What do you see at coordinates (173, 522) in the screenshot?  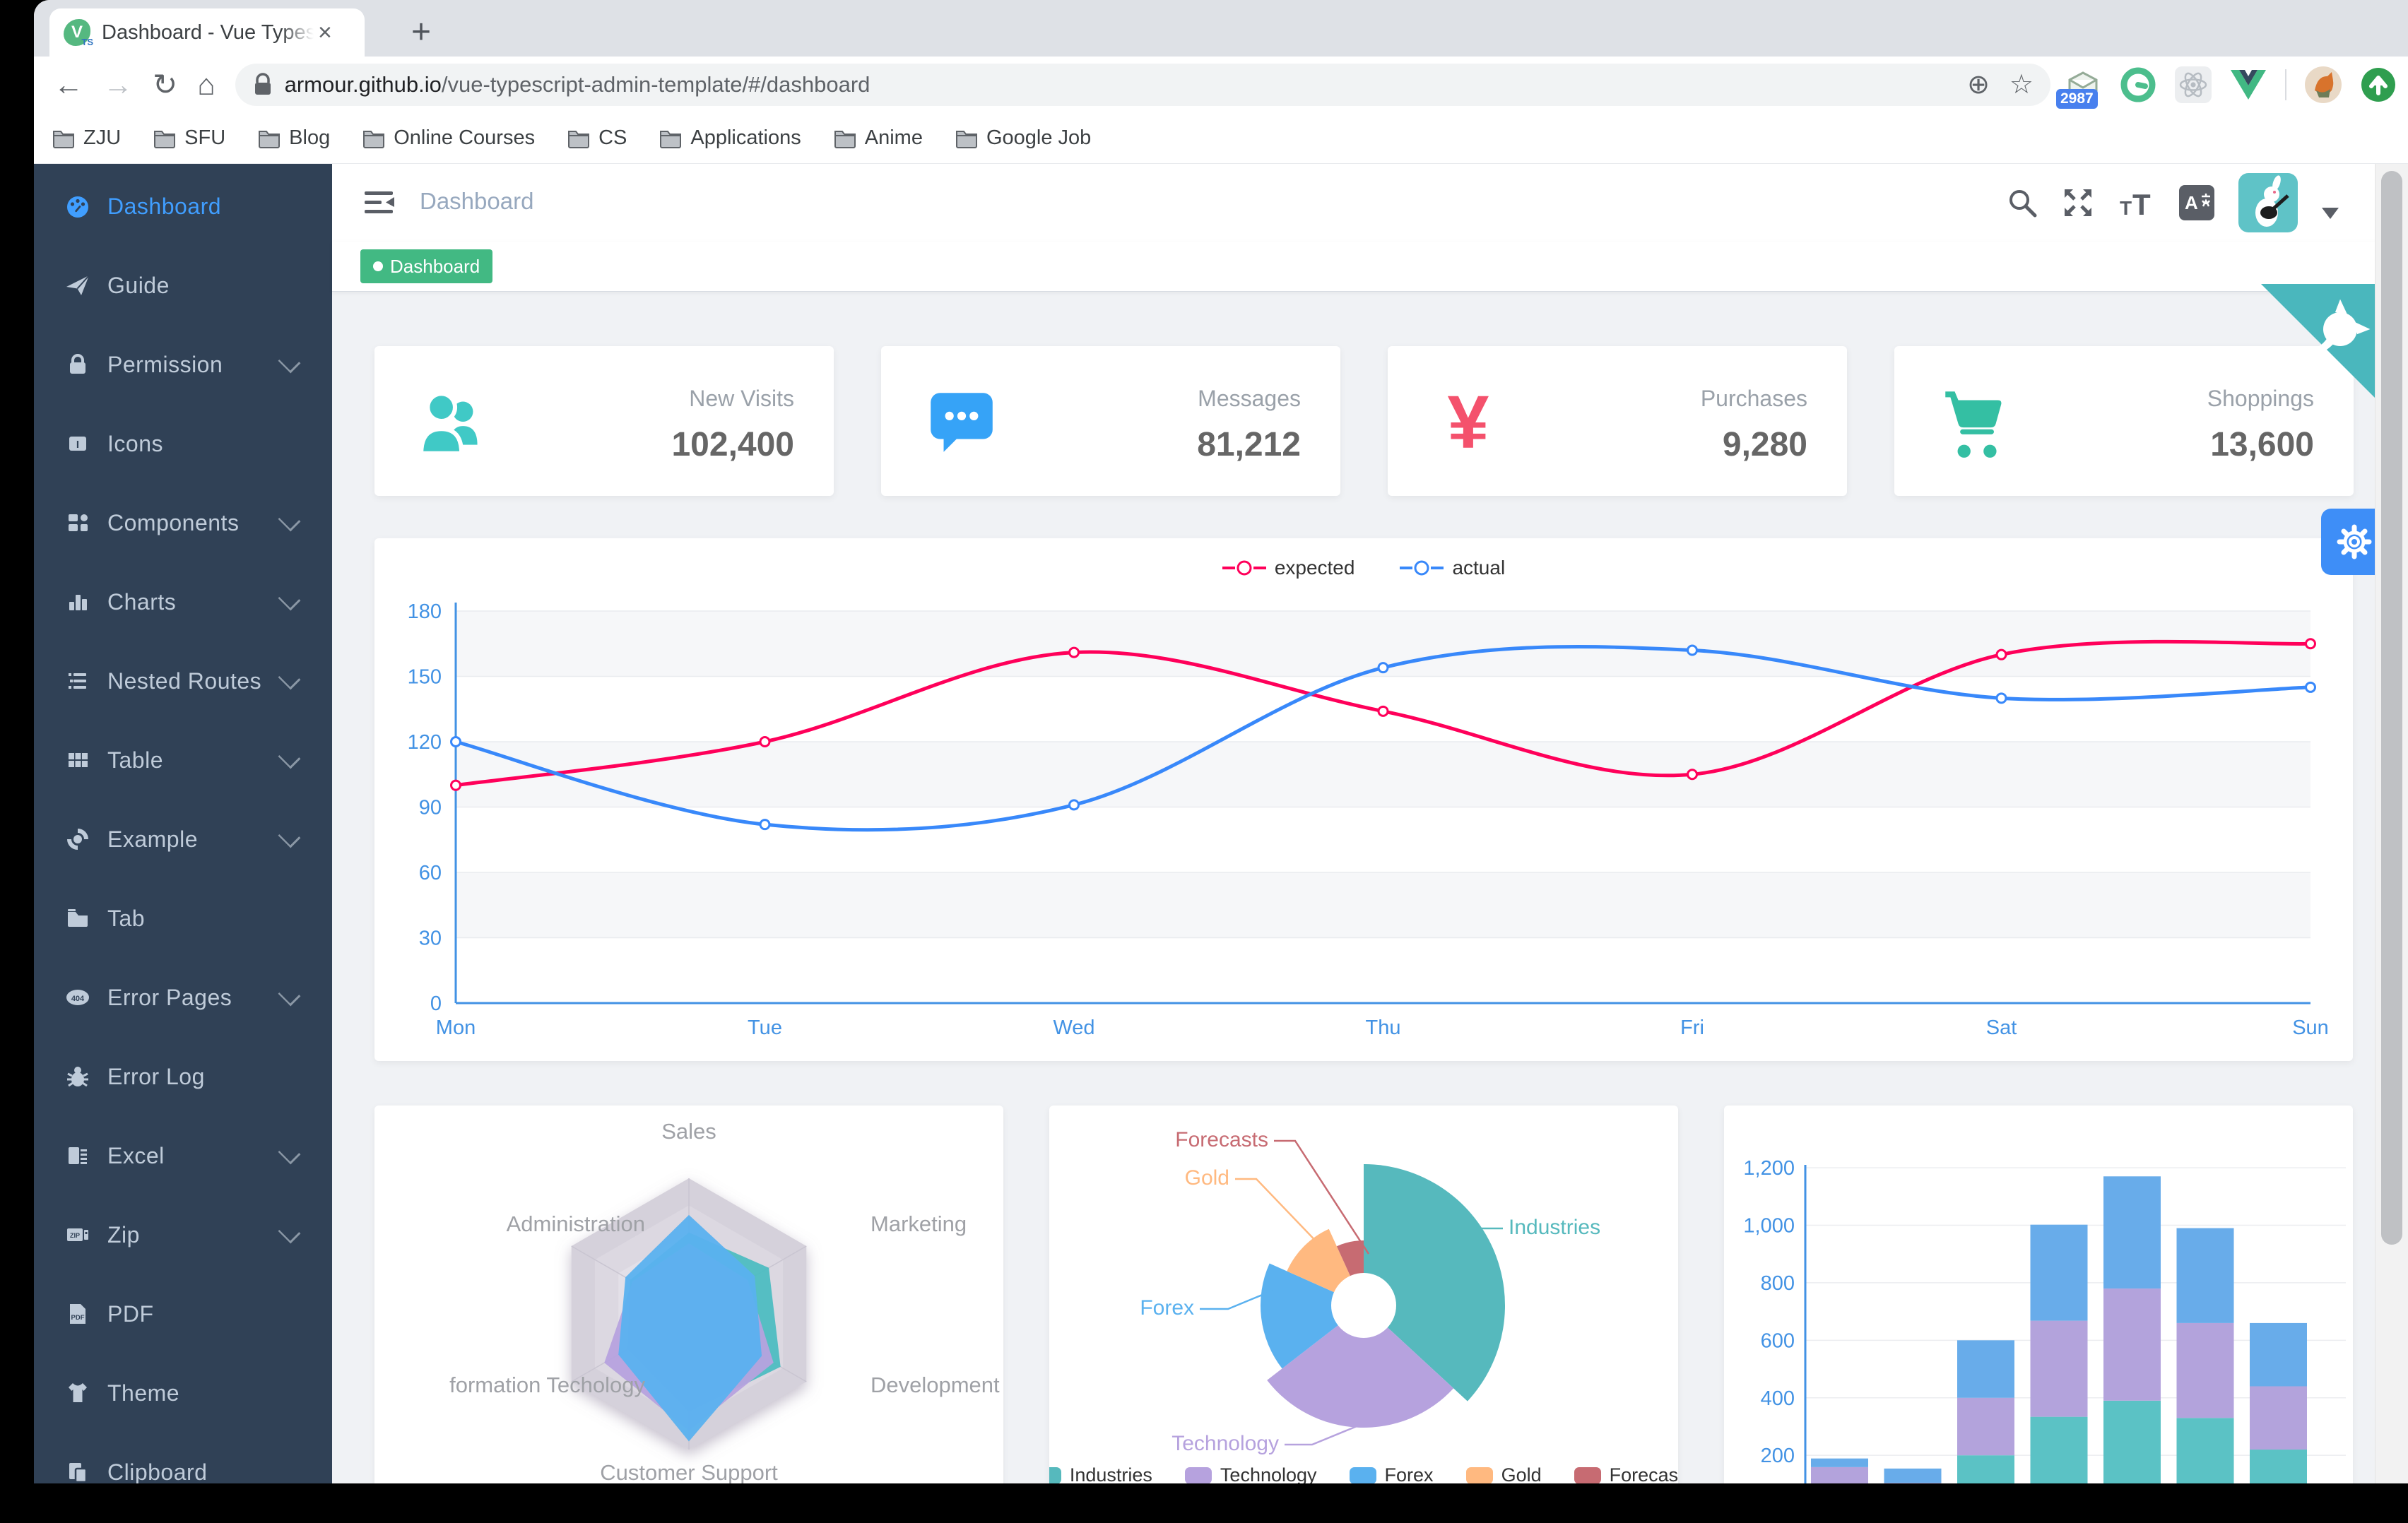 I see `sidebar-item-label: Components` at bounding box center [173, 522].